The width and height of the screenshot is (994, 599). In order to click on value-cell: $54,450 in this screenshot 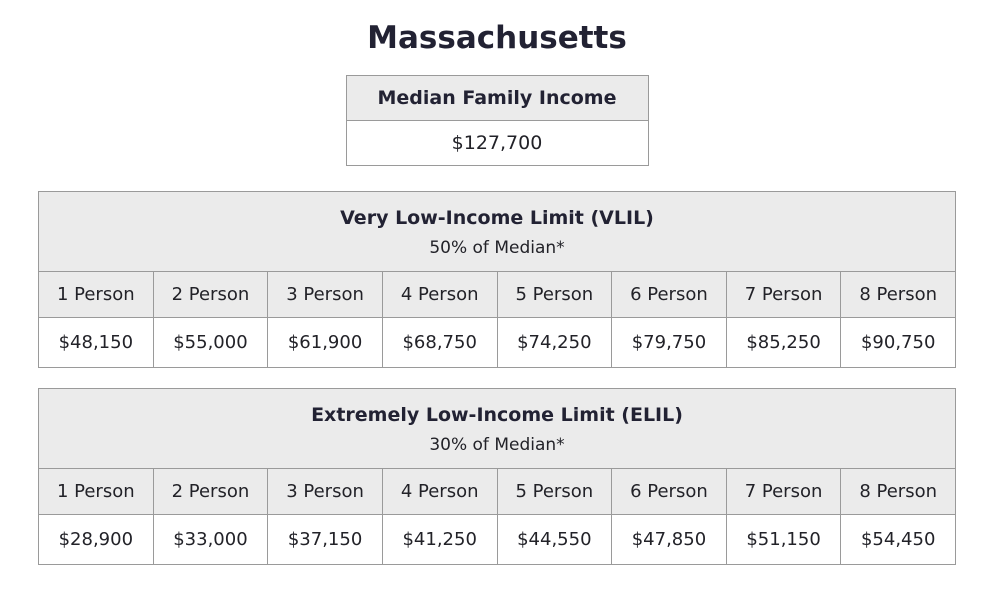, I will do `click(898, 540)`.